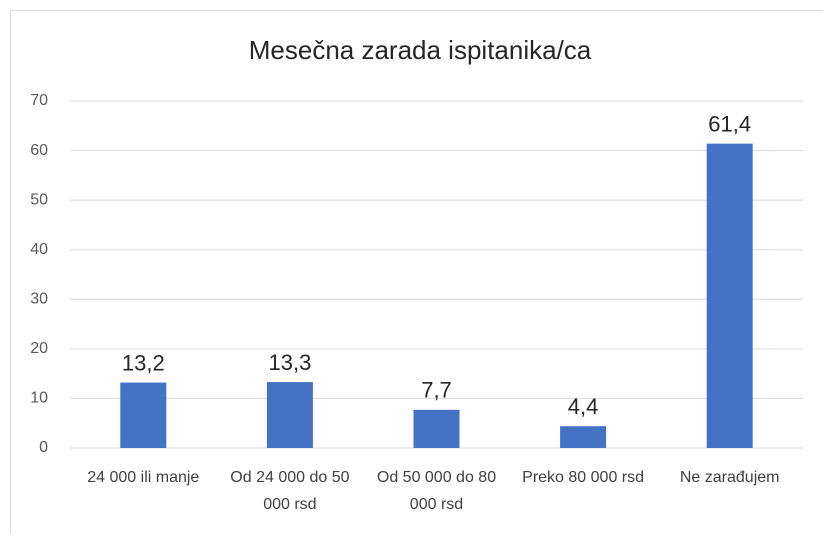 The width and height of the screenshot is (823, 534). Describe the element at coordinates (39, 249) in the screenshot. I see `y-tick-label: 40` at that location.